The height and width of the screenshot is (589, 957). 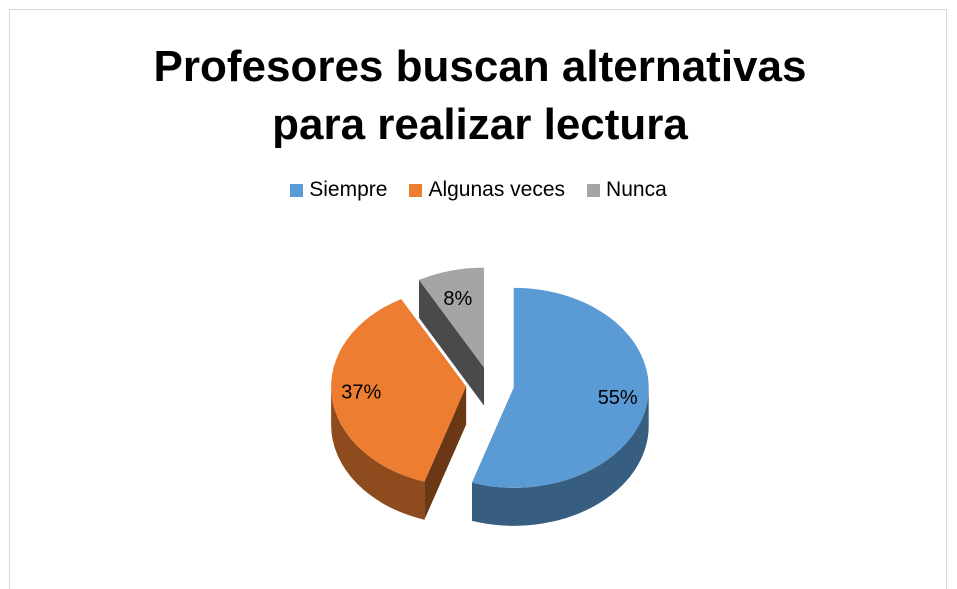 I want to click on legend-item: Siempre, so click(x=338, y=190).